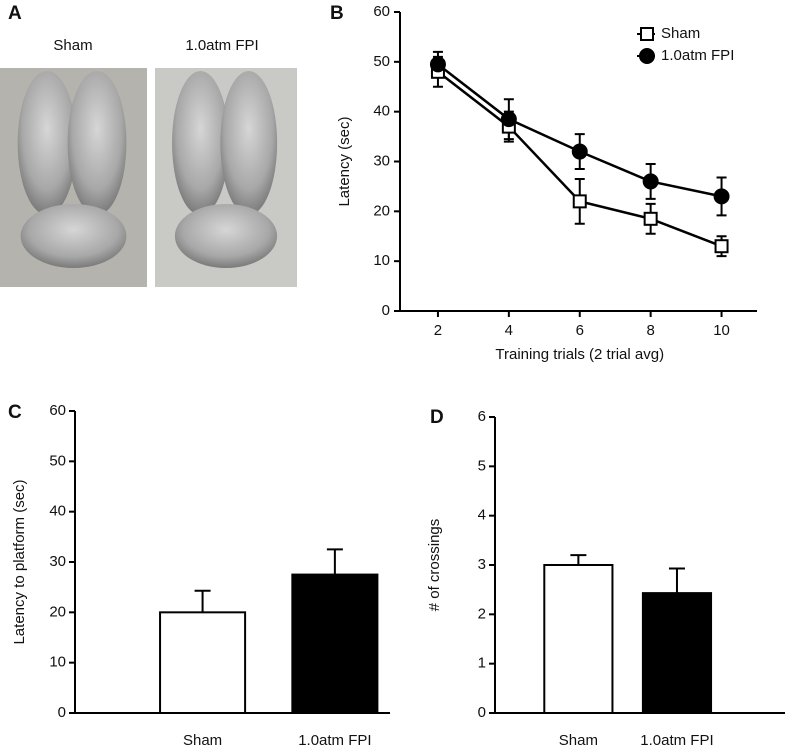 Image resolution: width=787 pixels, height=756 pixels. What do you see at coordinates (438, 330) in the screenshot?
I see `x-tick-label: 2` at bounding box center [438, 330].